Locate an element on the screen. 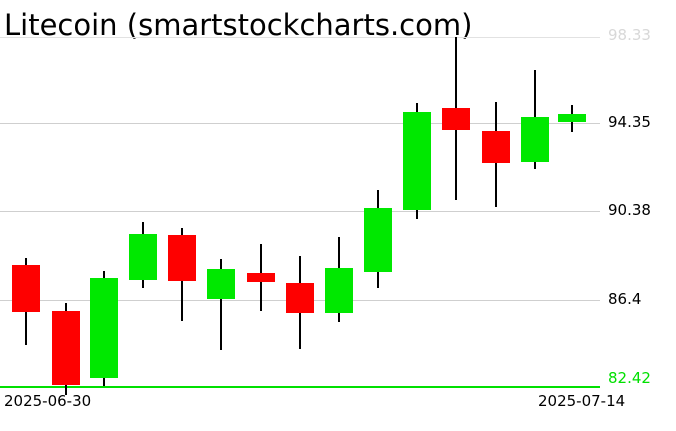 The height and width of the screenshot is (431, 676). y-axis-label-86-4: 86.4 is located at coordinates (625, 299).